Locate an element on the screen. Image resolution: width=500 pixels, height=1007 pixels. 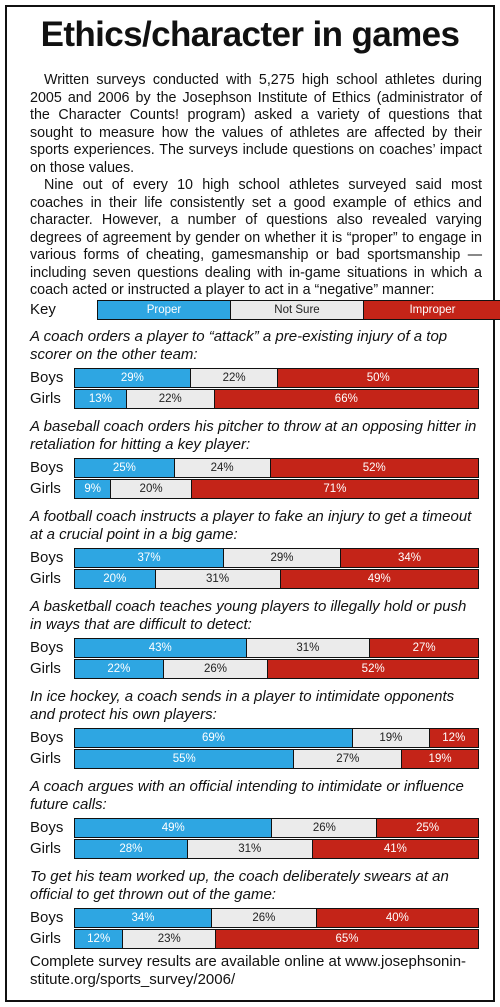
bar-segment-improper: 19% is located at coordinates (440, 759).